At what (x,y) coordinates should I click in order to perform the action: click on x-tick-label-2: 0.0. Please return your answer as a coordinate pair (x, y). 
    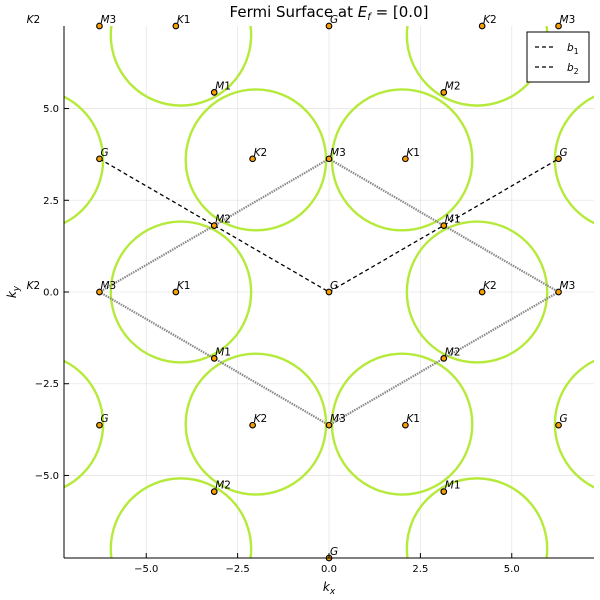
    Looking at the image, I should click on (329, 569).